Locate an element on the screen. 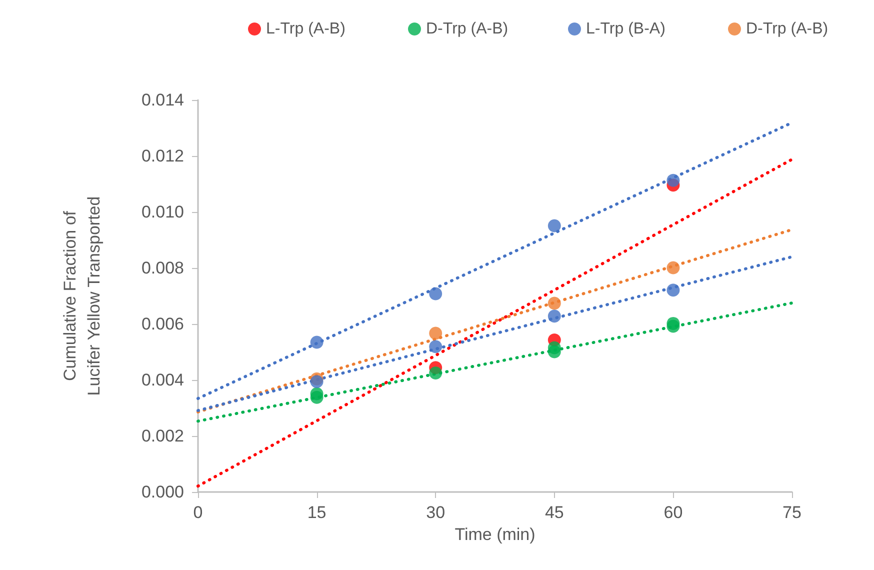  x-tick-label: 30 is located at coordinates (436, 512).